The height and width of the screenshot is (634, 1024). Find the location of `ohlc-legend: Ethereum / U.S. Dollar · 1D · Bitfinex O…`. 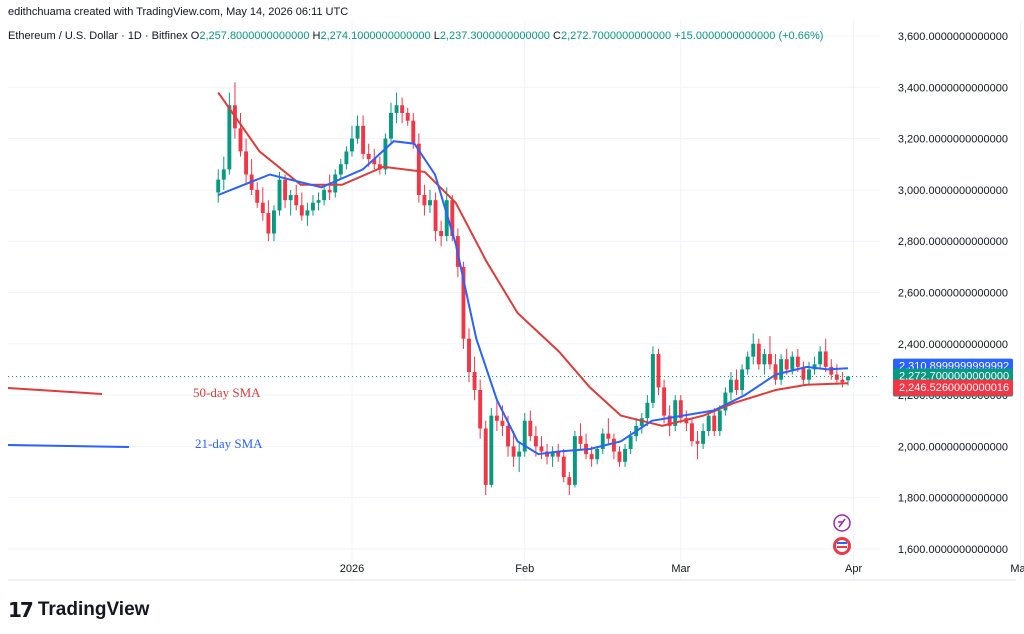

ohlc-legend: Ethereum / U.S. Dollar · 1D · Bitfinex O… is located at coordinates (415, 36).